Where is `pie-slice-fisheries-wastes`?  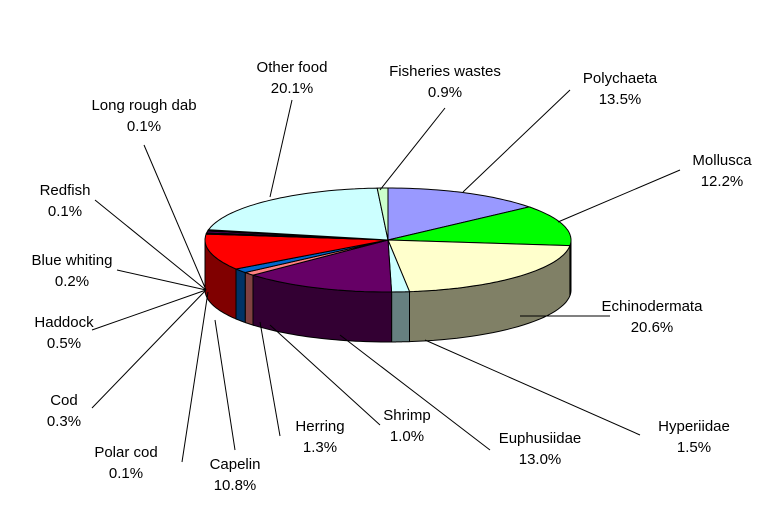 pie-slice-fisheries-wastes is located at coordinates (382, 214).